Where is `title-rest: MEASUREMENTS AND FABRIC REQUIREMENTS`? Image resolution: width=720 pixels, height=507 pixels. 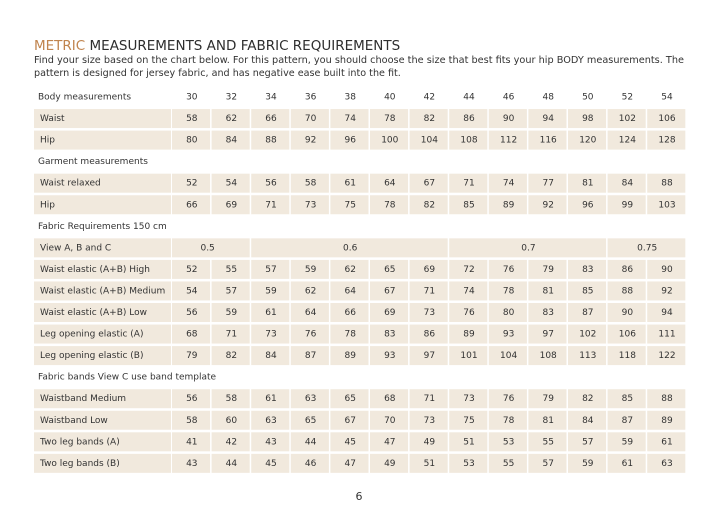 title-rest: MEASUREMENTS AND FABRIC REQUIREMENTS is located at coordinates (245, 46).